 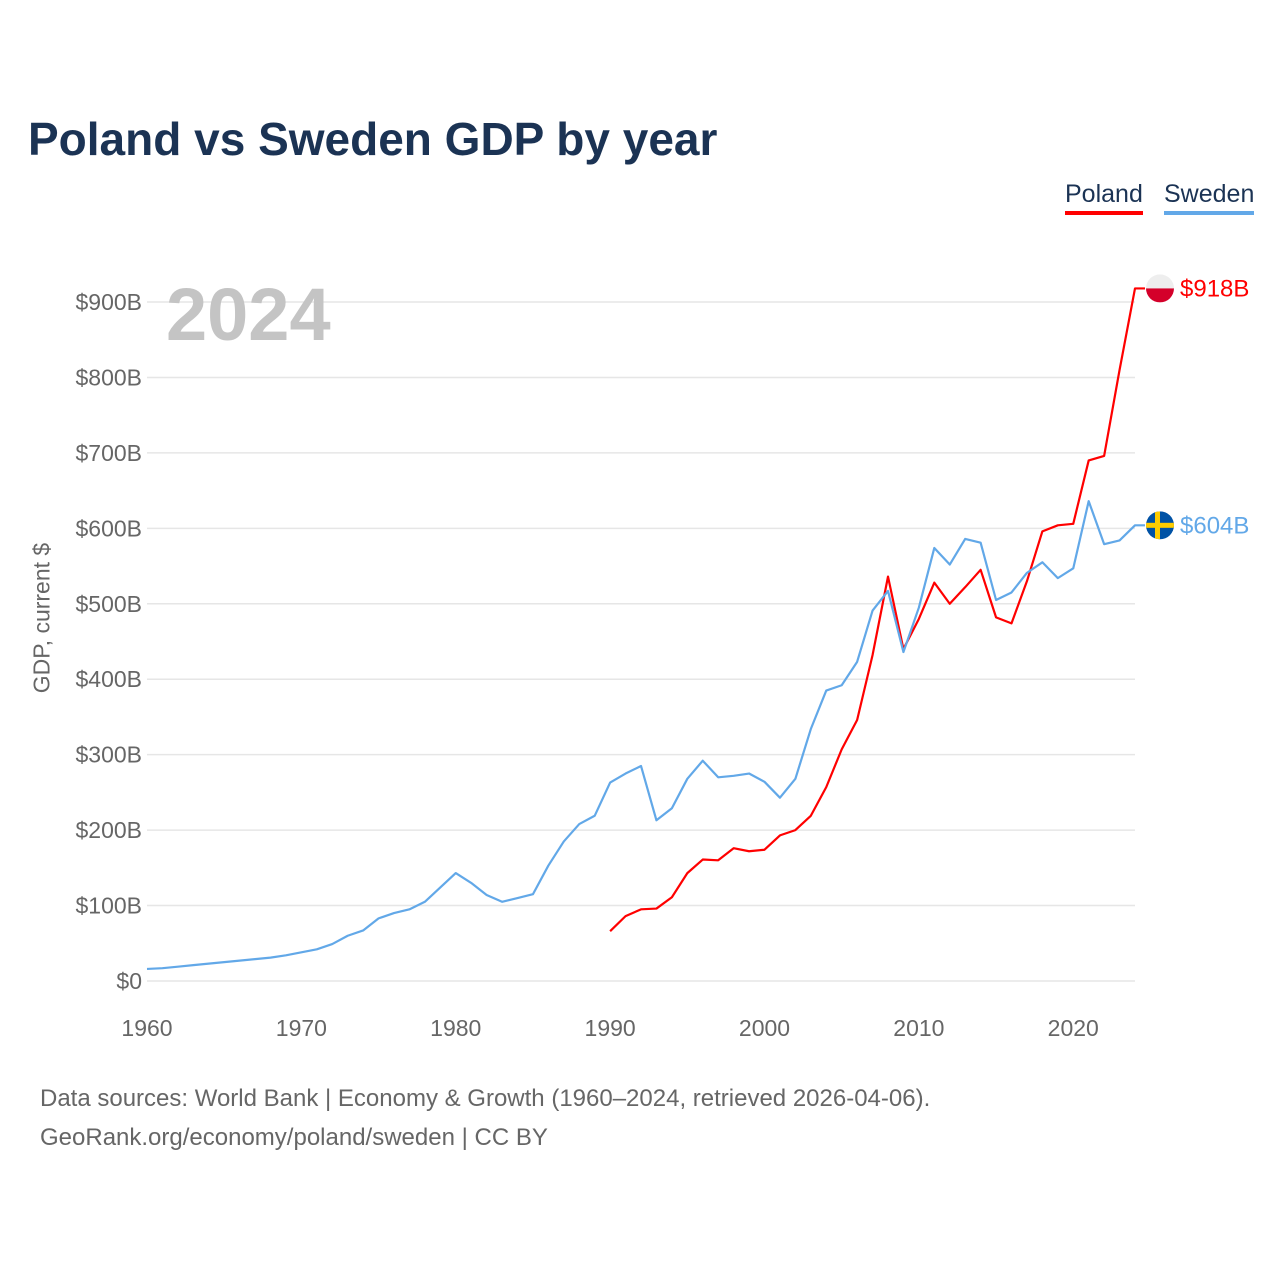 I want to click on x-tick-label: 1980, so click(x=455, y=1028).